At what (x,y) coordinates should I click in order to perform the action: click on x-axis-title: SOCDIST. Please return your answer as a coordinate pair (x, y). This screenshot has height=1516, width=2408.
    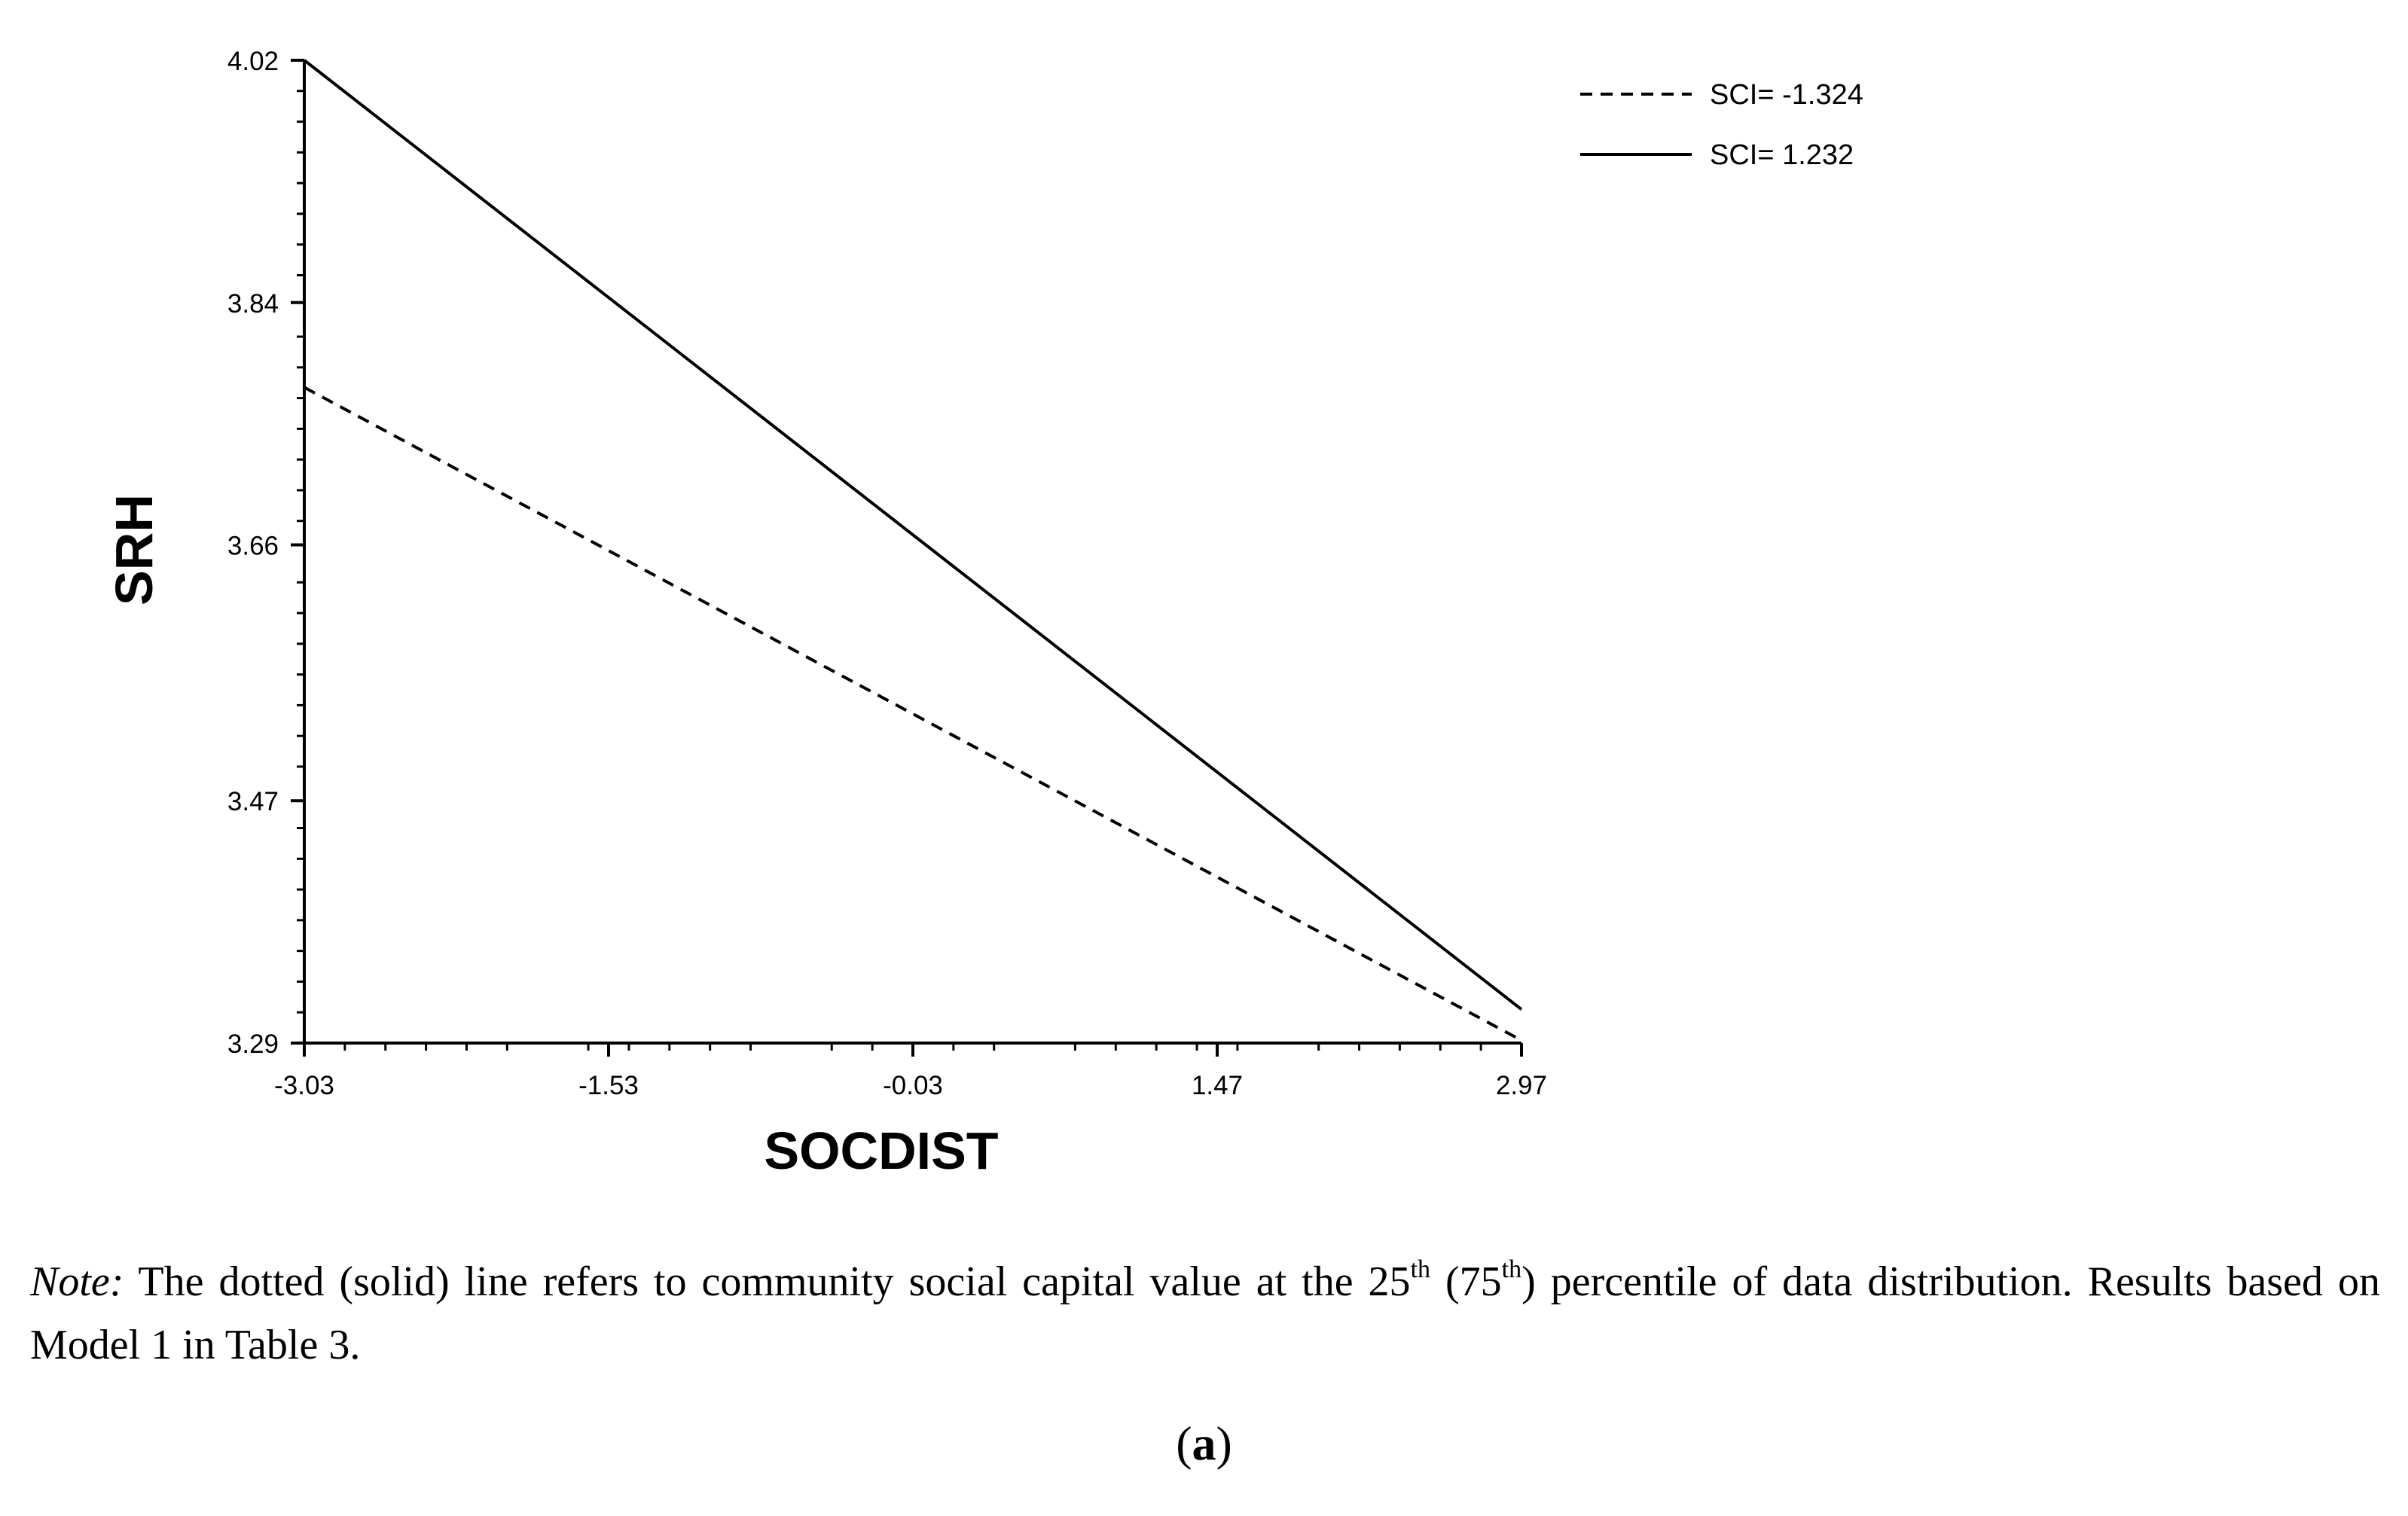
    Looking at the image, I should click on (881, 1150).